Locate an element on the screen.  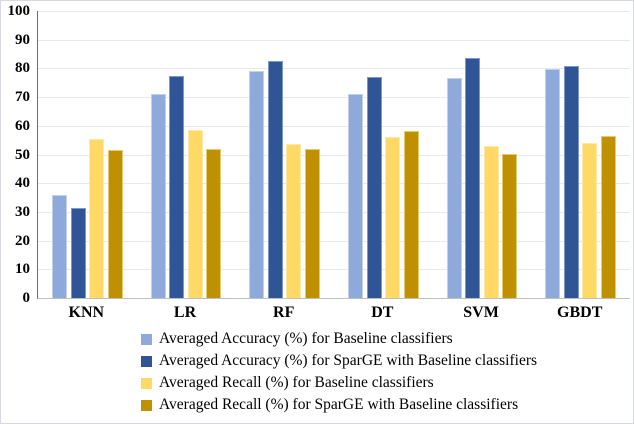
bar-series1-gbdt is located at coordinates (553, 183).